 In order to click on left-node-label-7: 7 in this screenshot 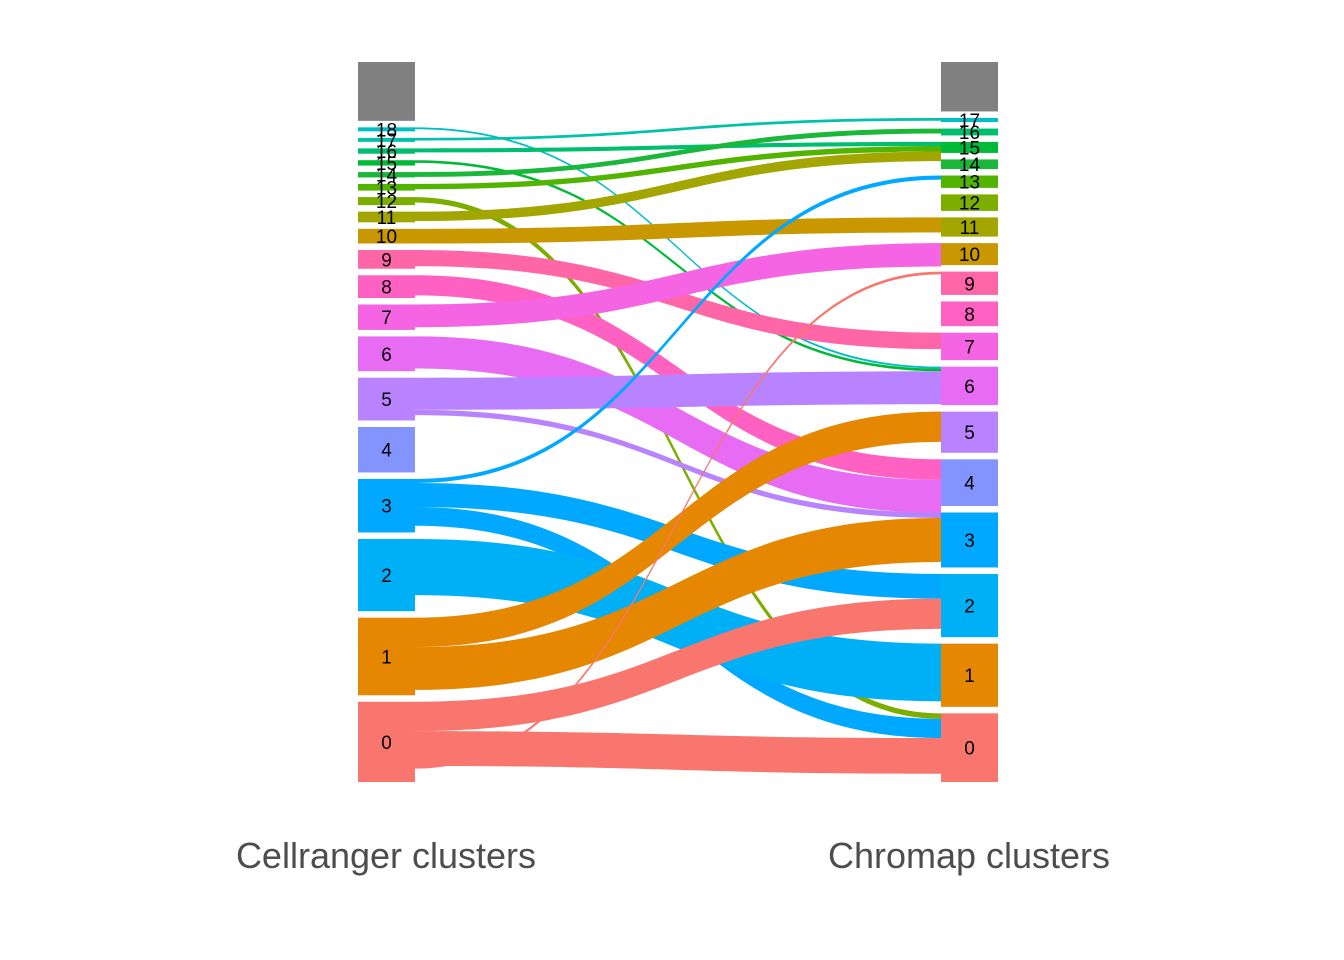, I will do `click(386, 318)`.